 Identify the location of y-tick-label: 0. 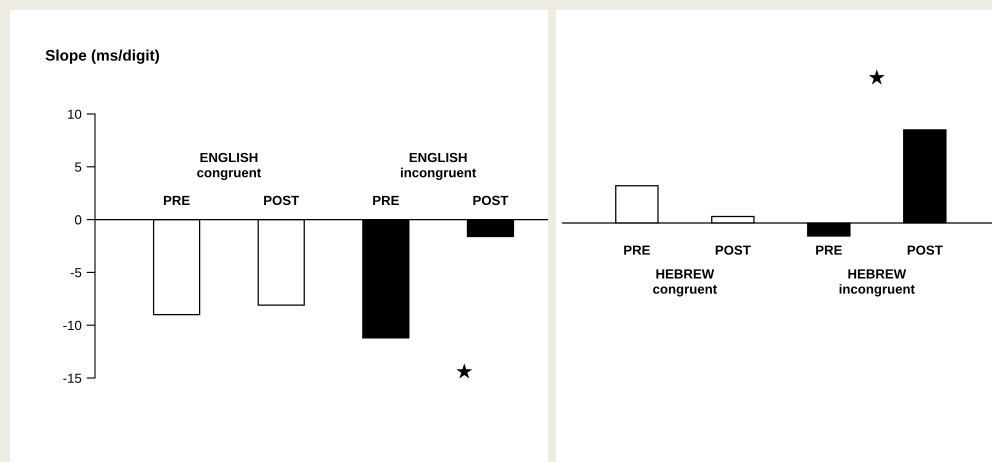
(78, 220).